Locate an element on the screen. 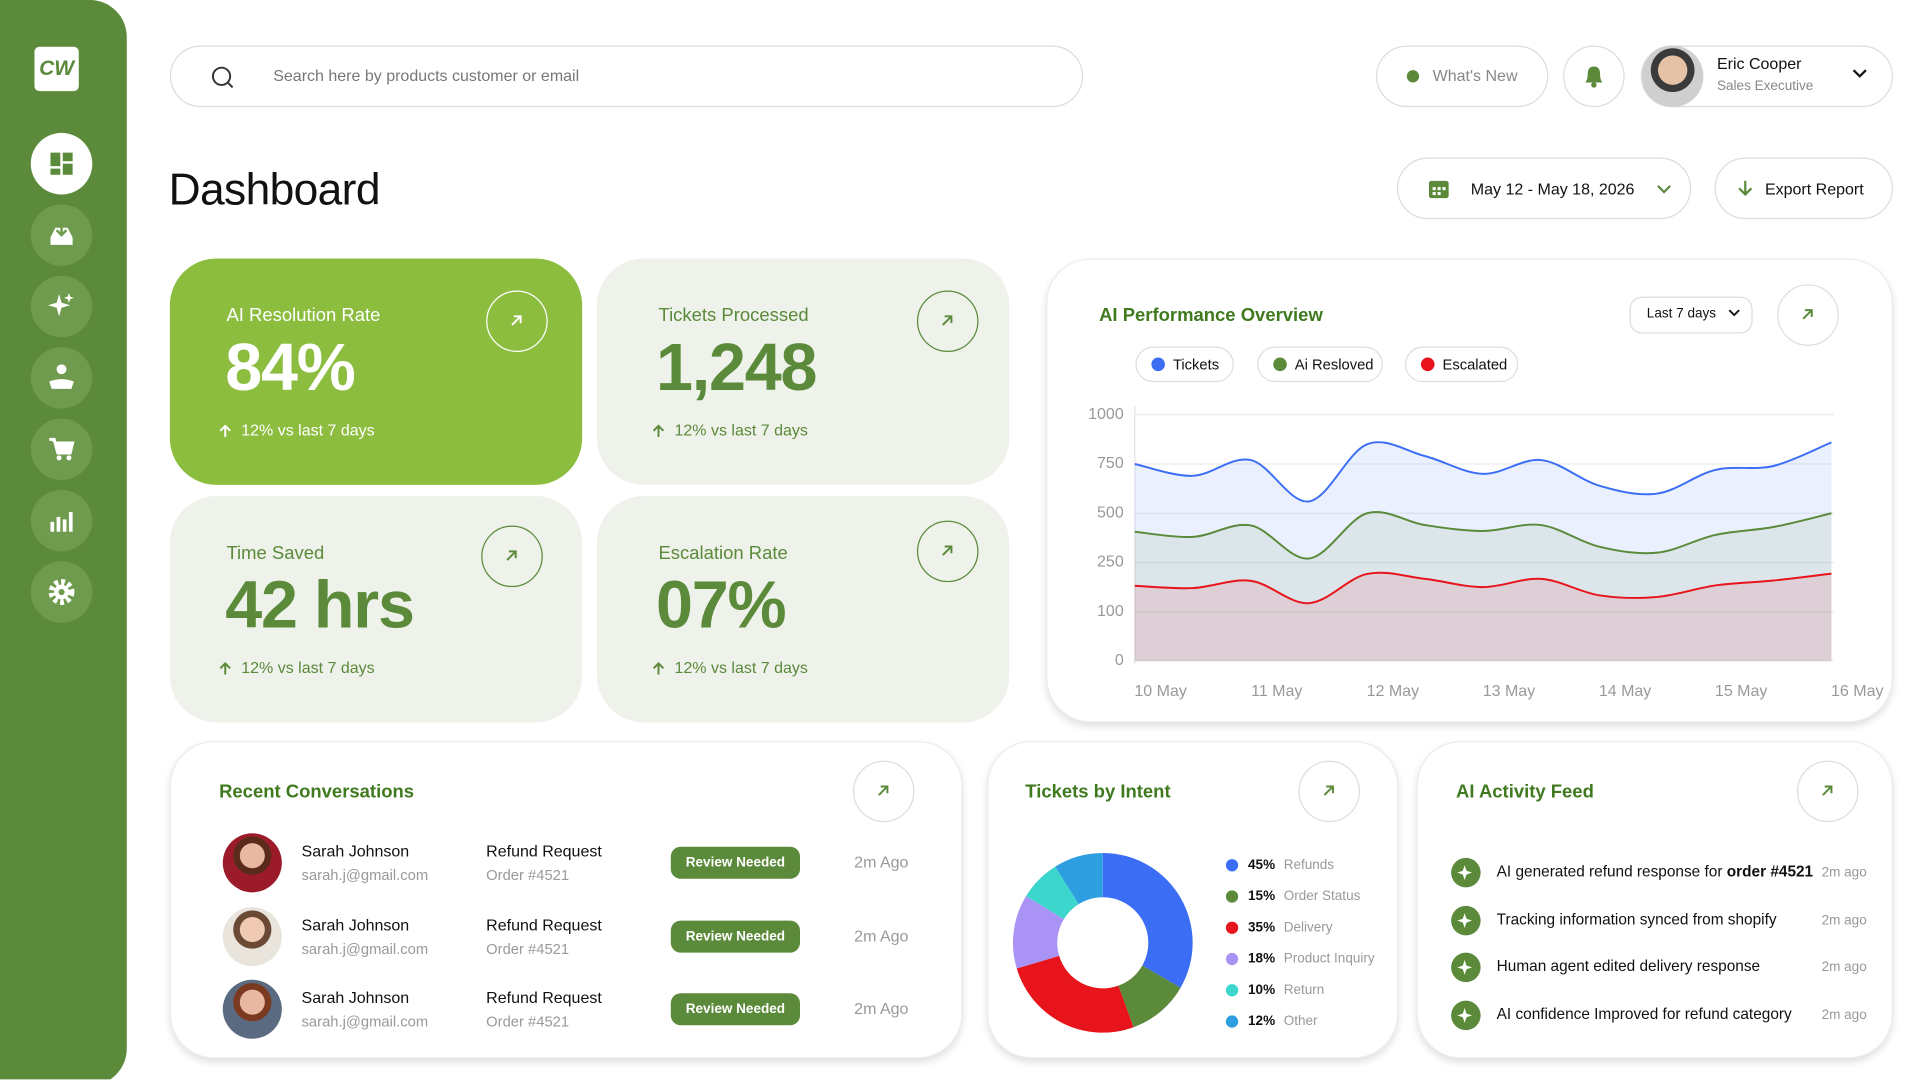 The width and height of the screenshot is (1920, 1080). period-label: Last 7 days is located at coordinates (1681, 314).